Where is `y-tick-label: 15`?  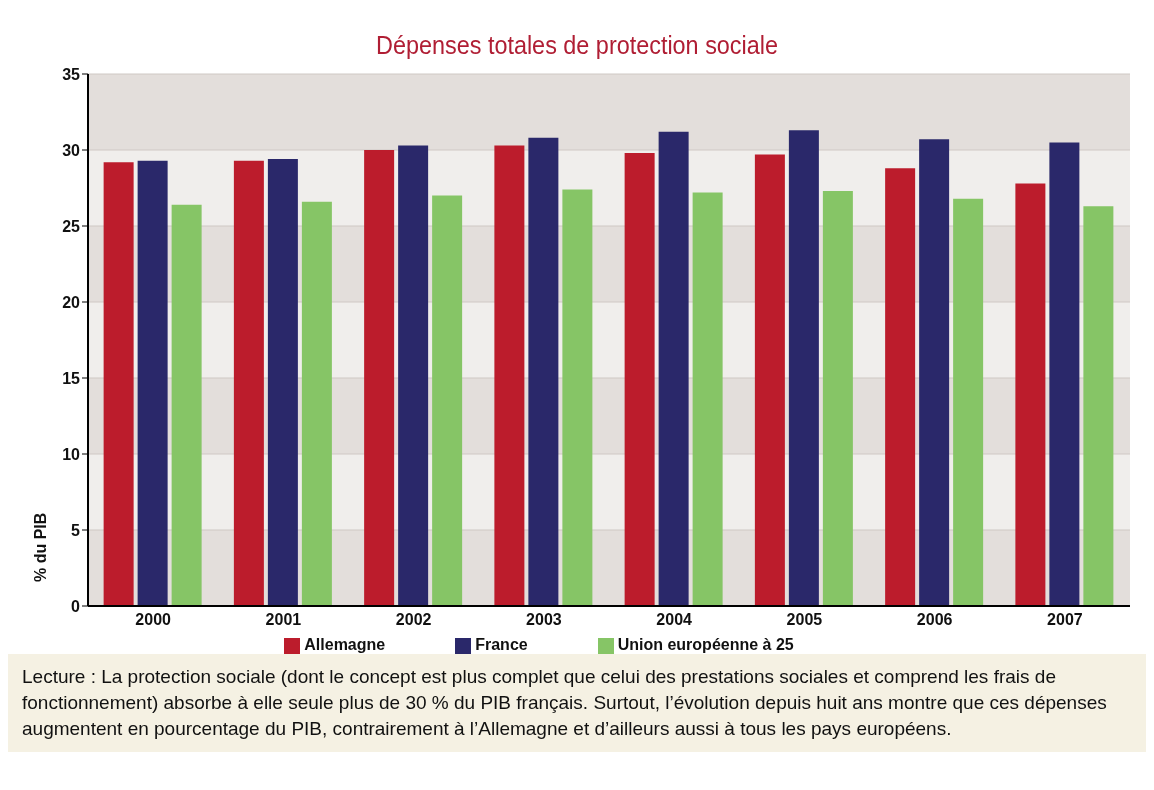 y-tick-label: 15 is located at coordinates (71, 378).